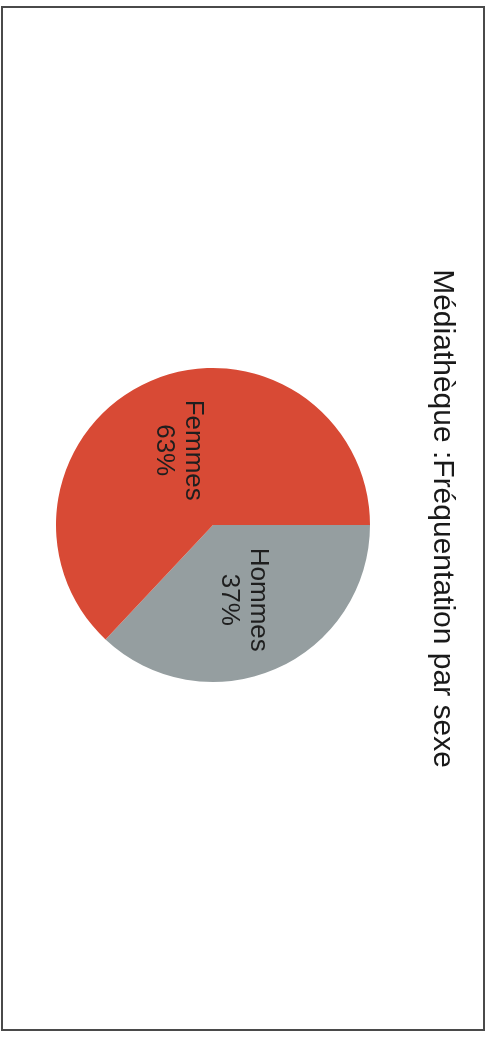  Describe the element at coordinates (230, 599) in the screenshot. I see `data-label: 37%` at that location.